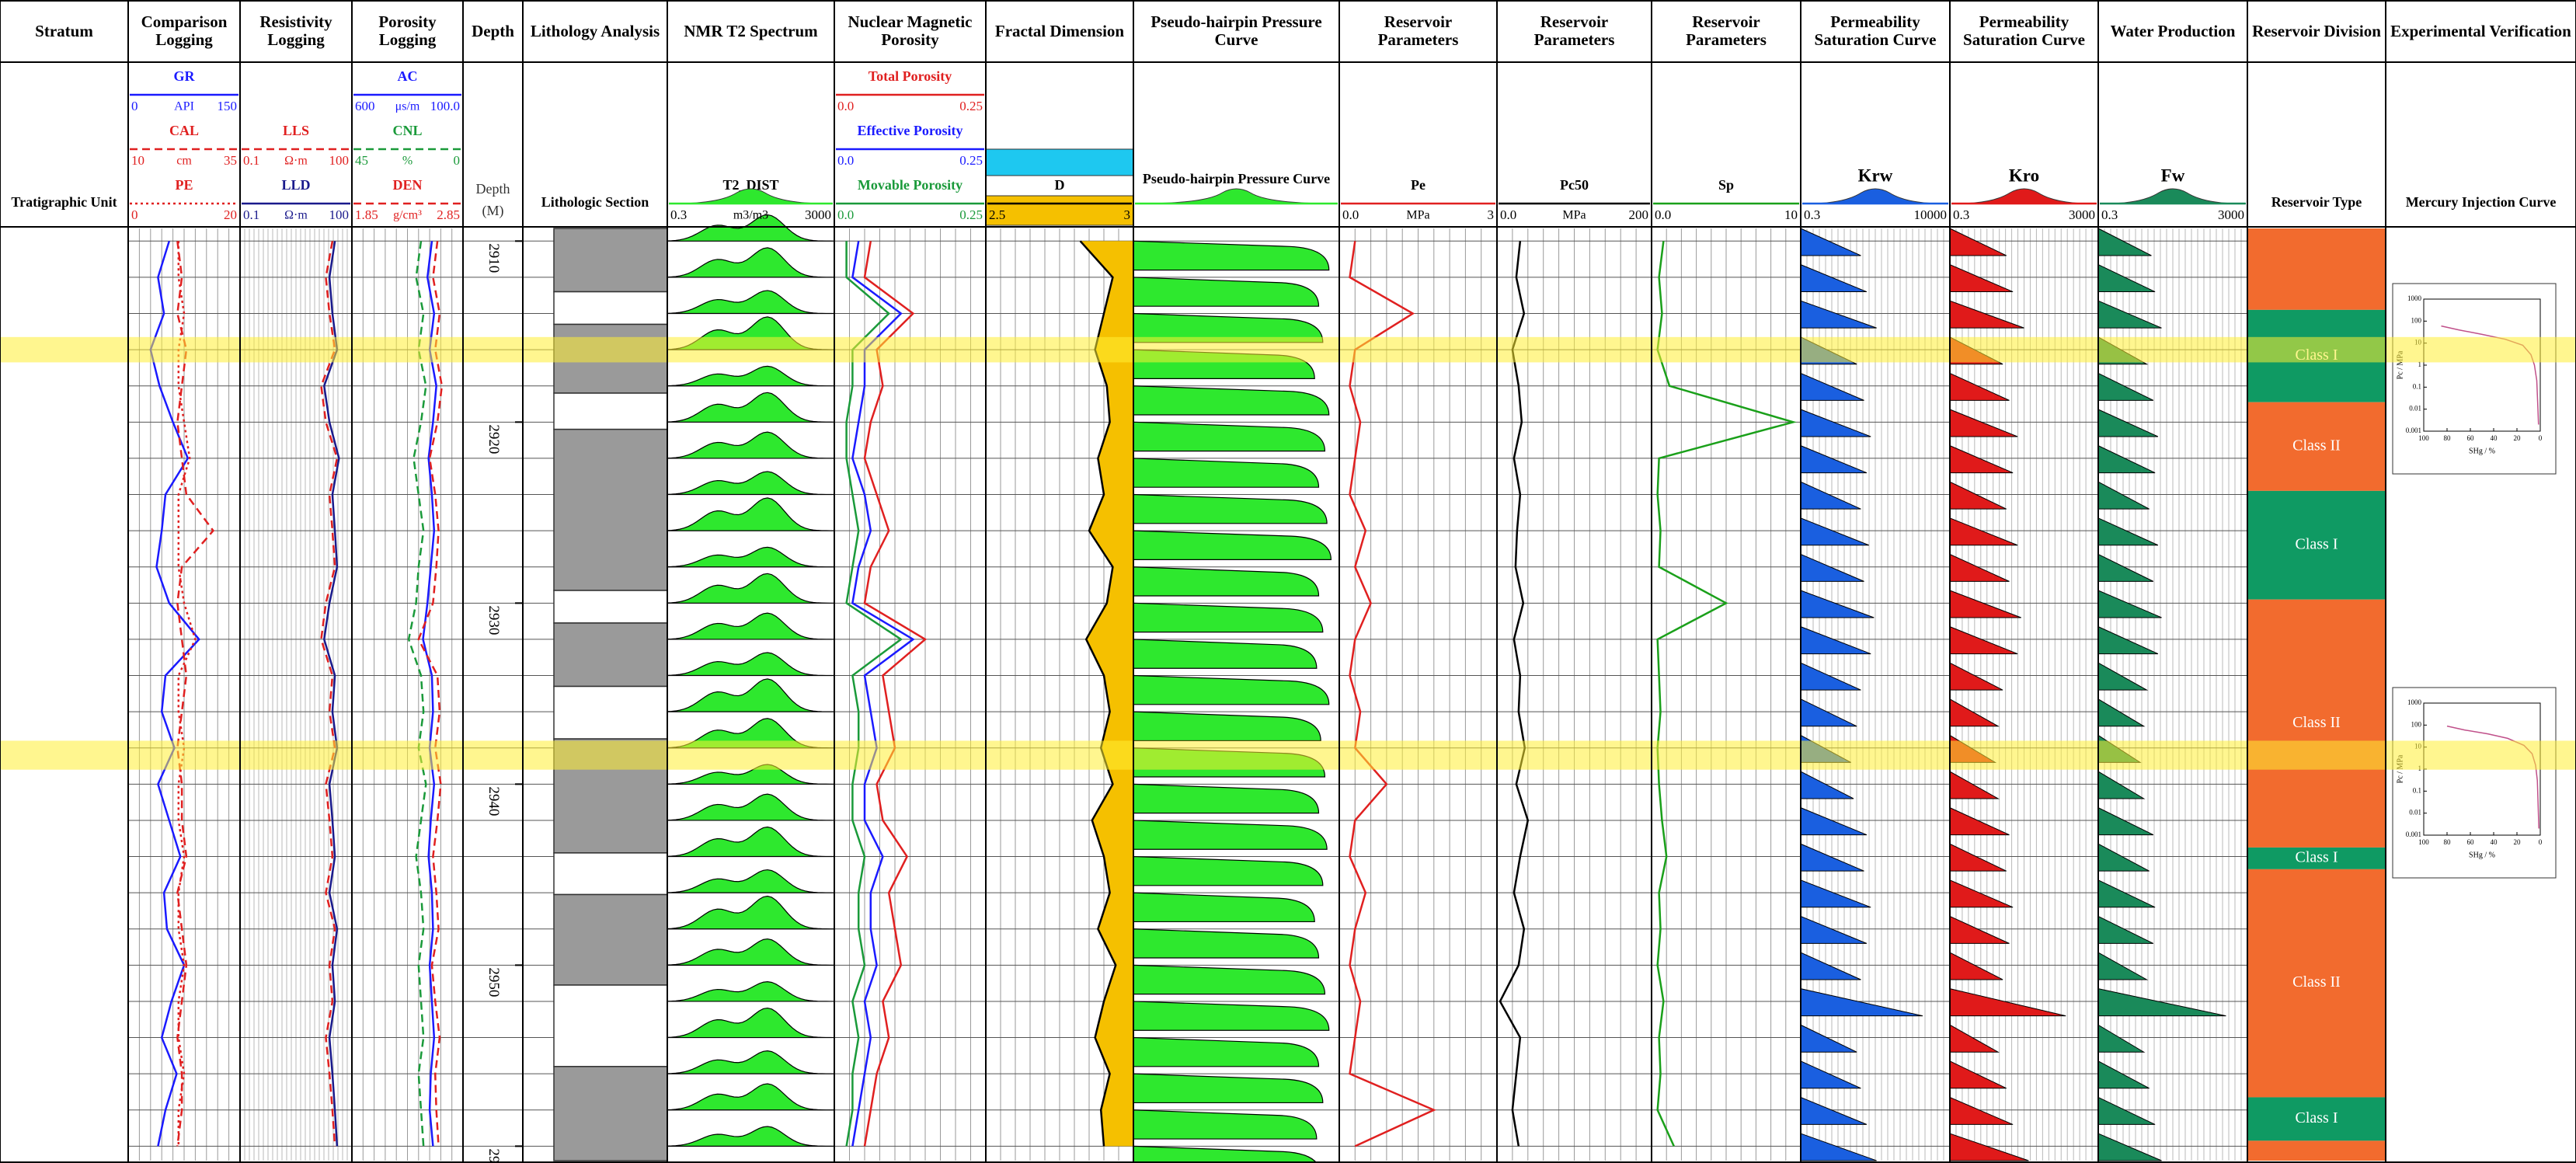 This screenshot has width=2576, height=1163. What do you see at coordinates (1060, 185) in the screenshot?
I see `curve-name: D` at bounding box center [1060, 185].